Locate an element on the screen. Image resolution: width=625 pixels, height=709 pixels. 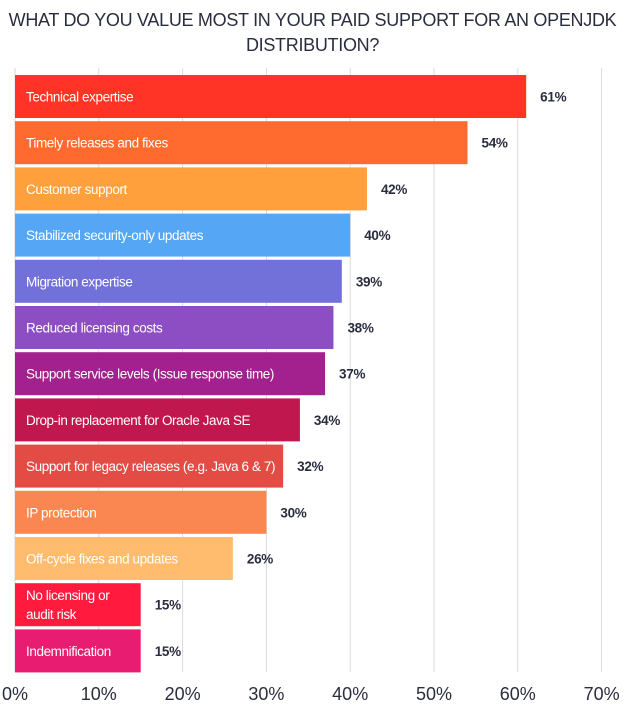
chart-title-line-2: DISTRIBUTION? is located at coordinates (312, 45).